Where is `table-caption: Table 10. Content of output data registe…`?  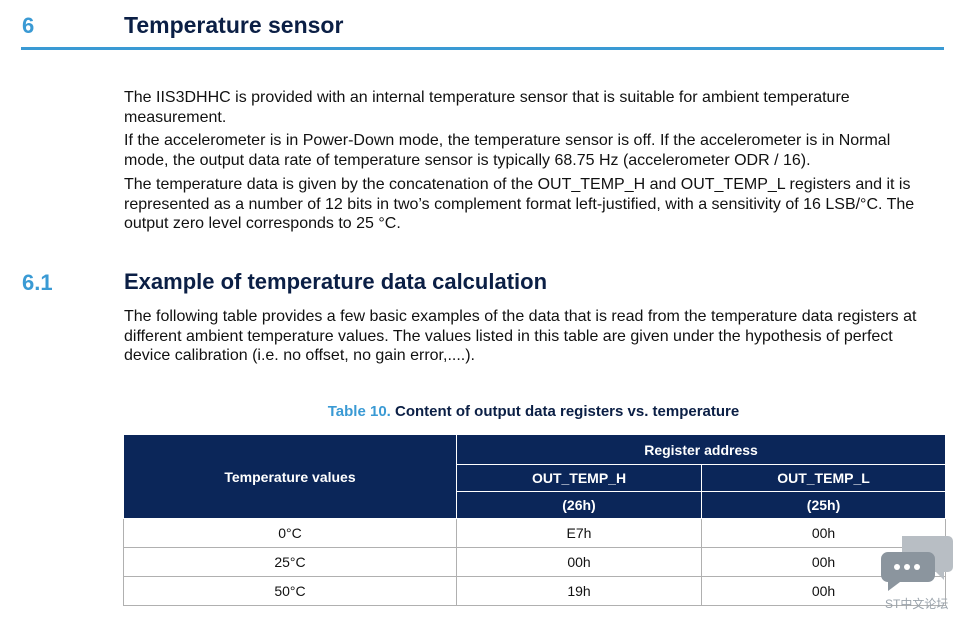
table-caption: Table 10. Content of output data registe… is located at coordinates (533, 411).